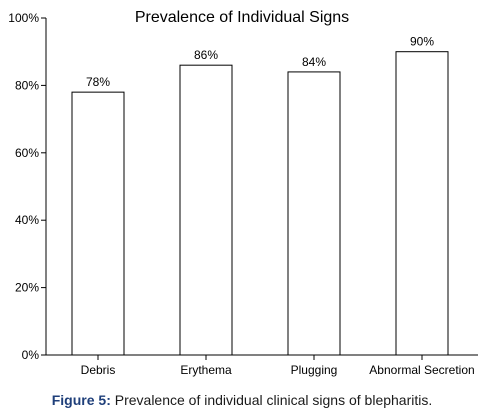 This screenshot has height=415, width=484. What do you see at coordinates (81, 400) in the screenshot?
I see `figure-caption-label: Figure 5:` at bounding box center [81, 400].